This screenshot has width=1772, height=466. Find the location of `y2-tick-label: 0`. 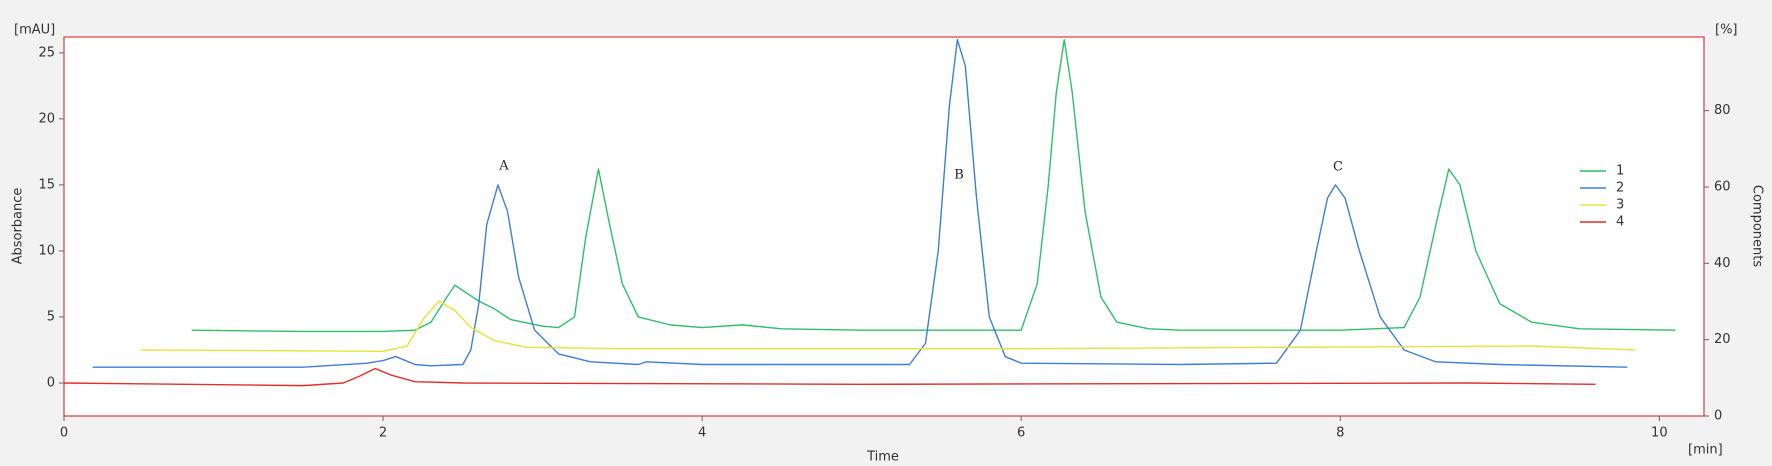

y2-tick-label: 0 is located at coordinates (1718, 416).